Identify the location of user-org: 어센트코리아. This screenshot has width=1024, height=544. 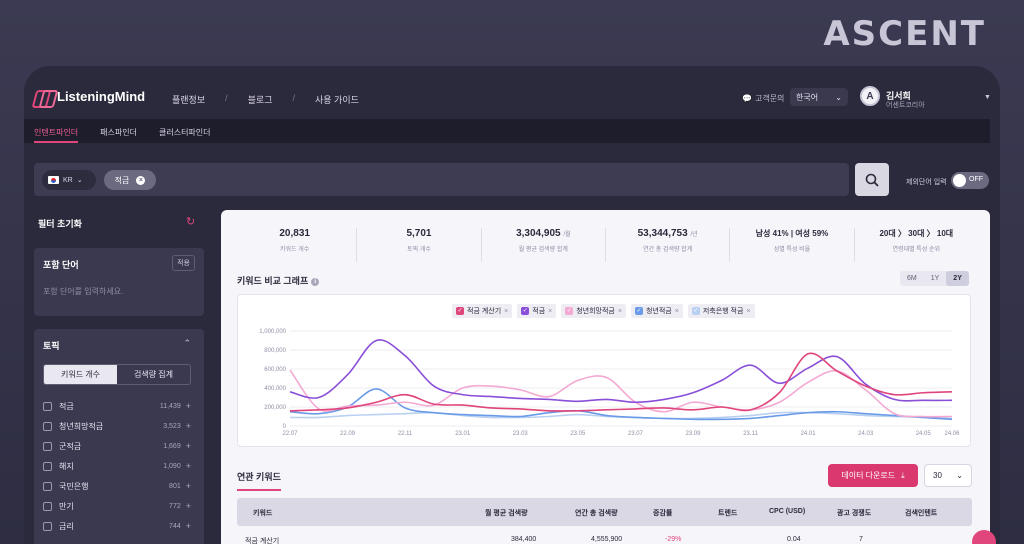
(905, 105).